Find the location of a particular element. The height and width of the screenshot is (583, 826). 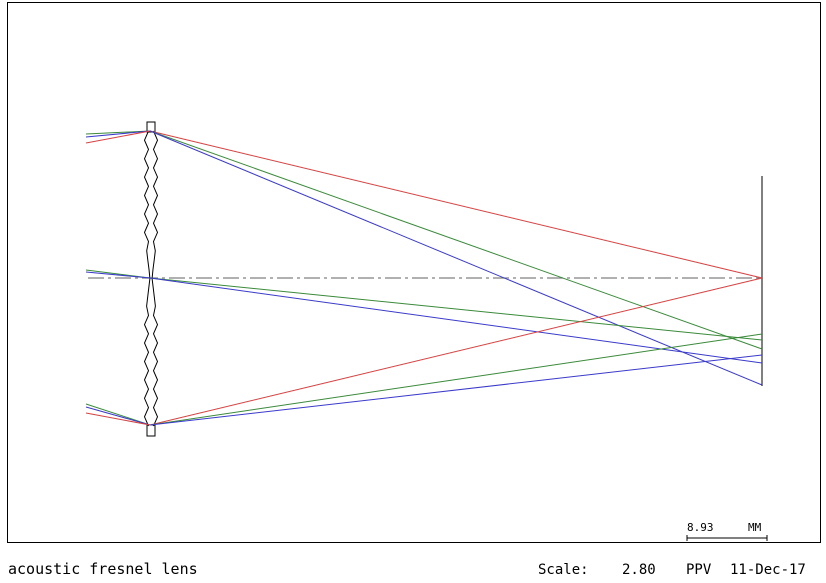

drawing-title: acoustic fresnel lens is located at coordinates (103, 569).